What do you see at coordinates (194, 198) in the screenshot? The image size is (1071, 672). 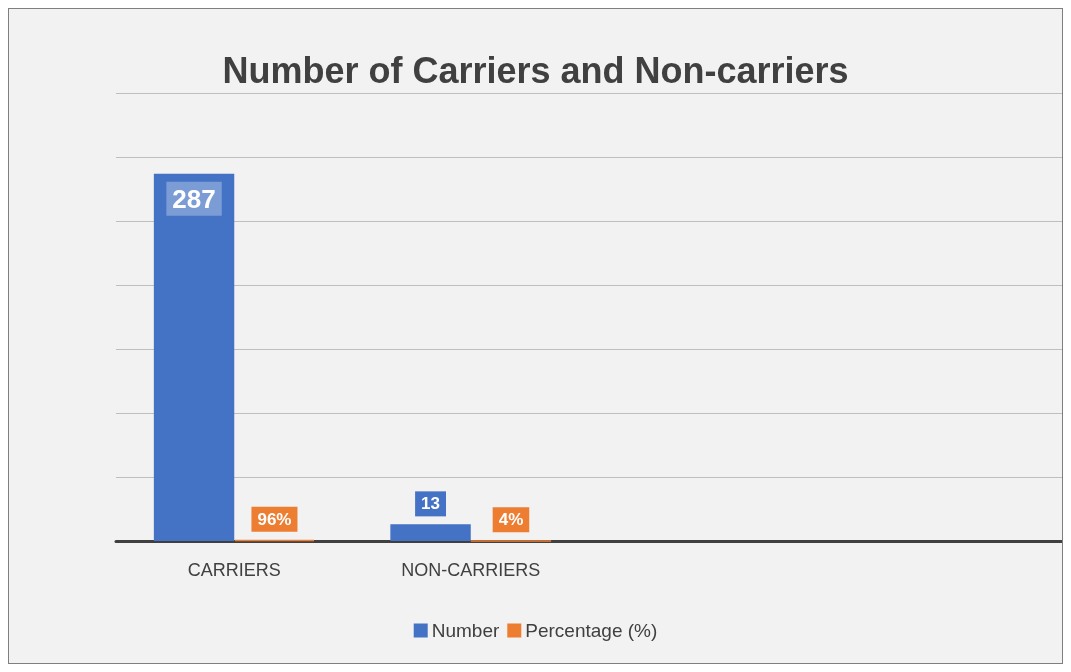 I see `data-label: 287` at bounding box center [194, 198].